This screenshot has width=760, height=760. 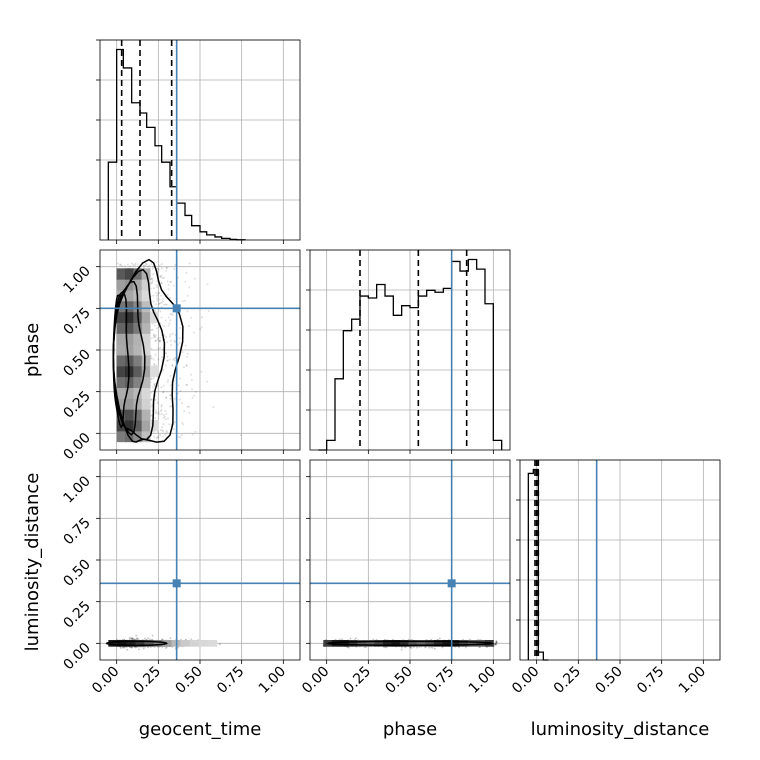 I want to click on contours, so click(x=410, y=643).